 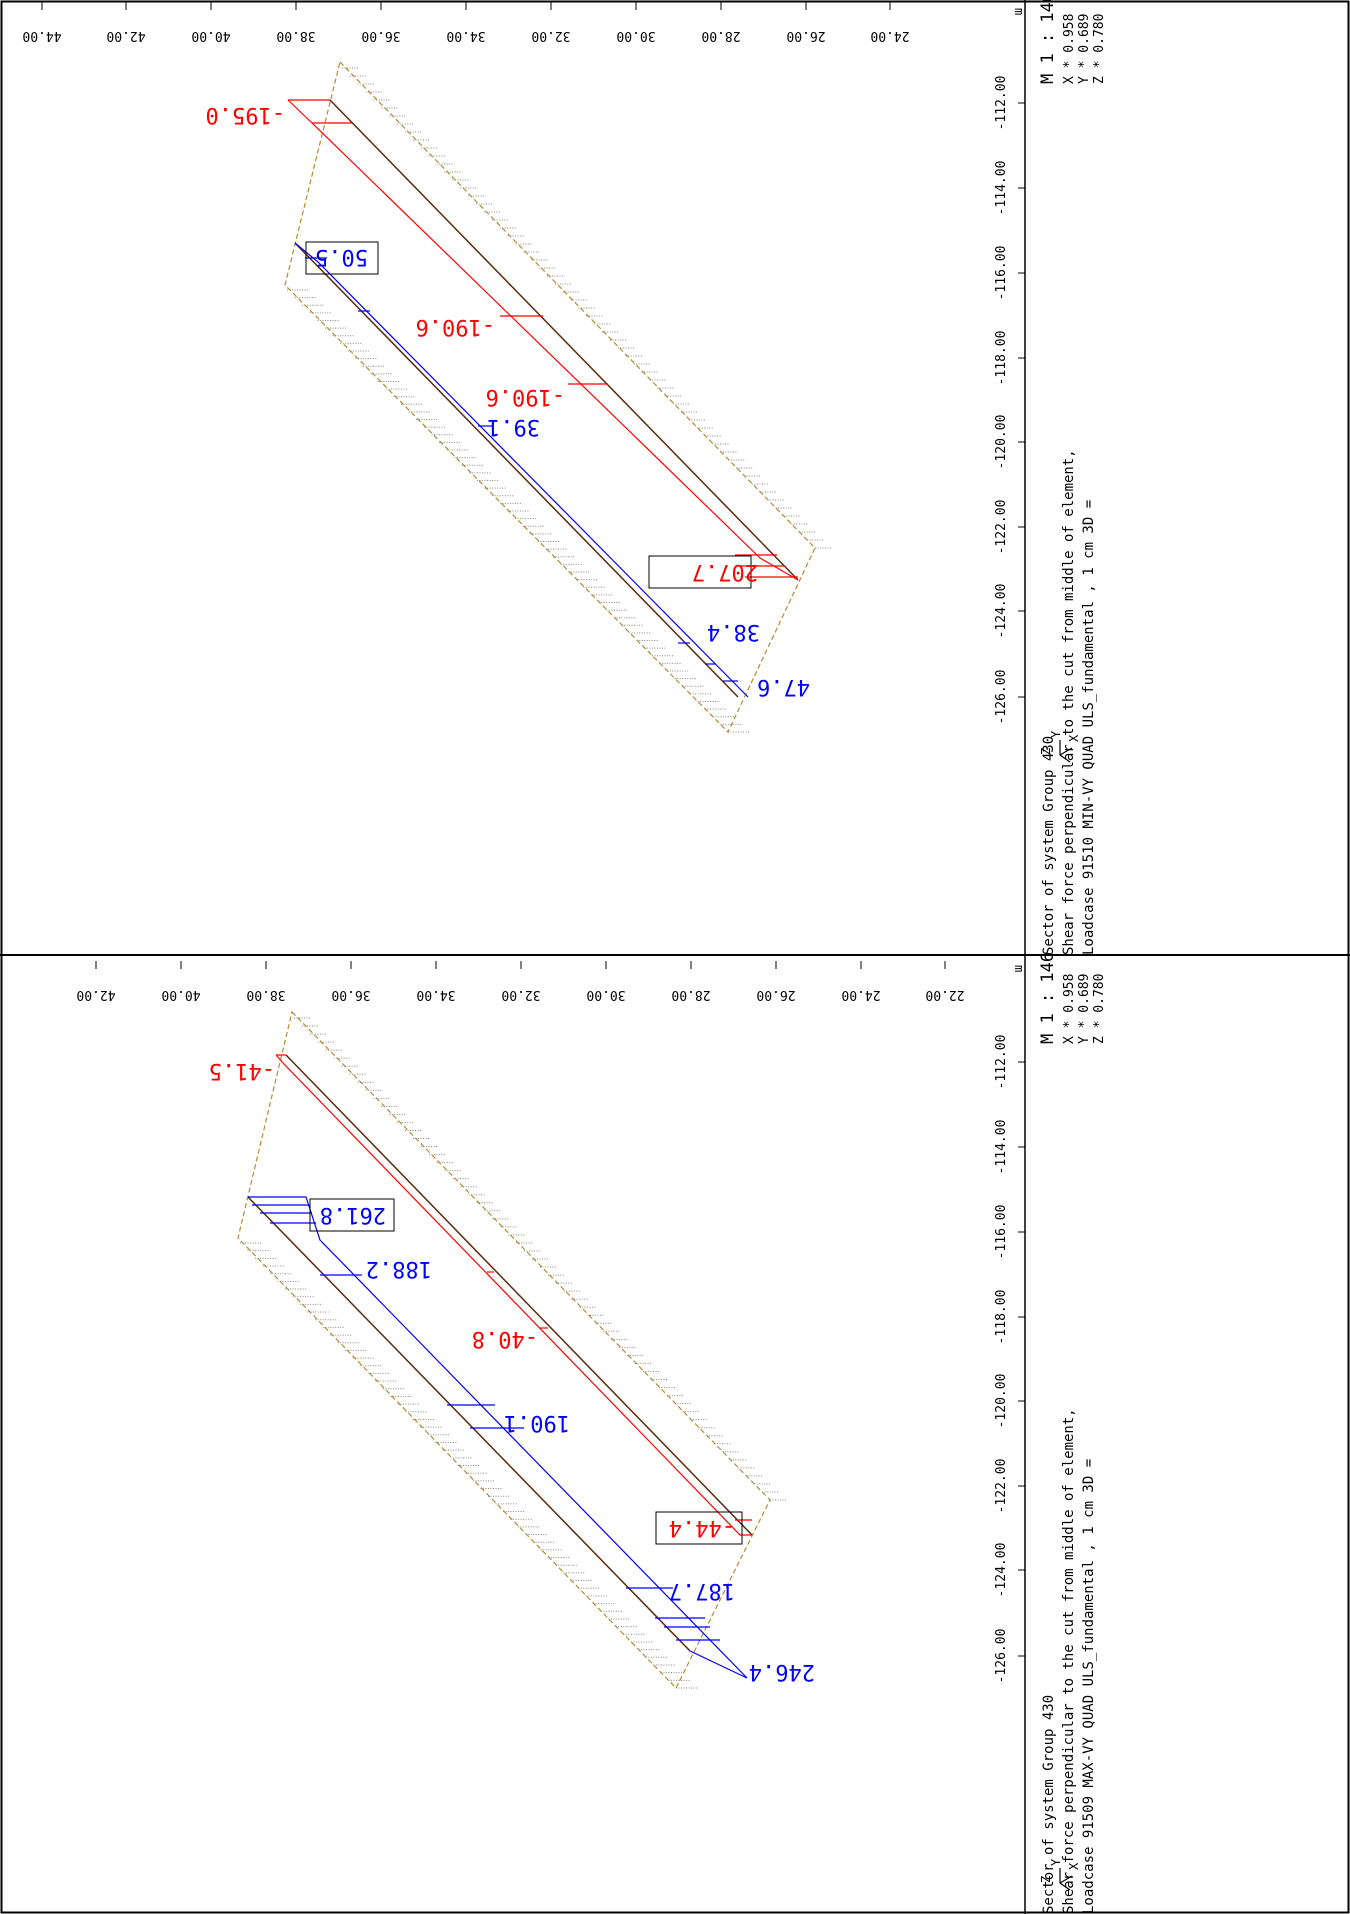 What do you see at coordinates (1074, 1866) in the screenshot?
I see `bottom-axis-x: X` at bounding box center [1074, 1866].